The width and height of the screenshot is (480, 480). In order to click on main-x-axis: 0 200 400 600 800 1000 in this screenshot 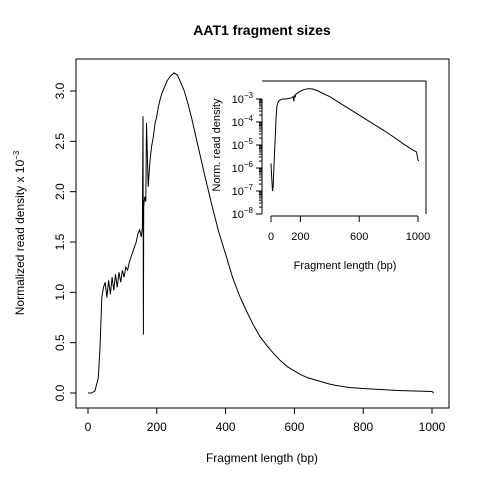, I will do `click(265, 421)`.